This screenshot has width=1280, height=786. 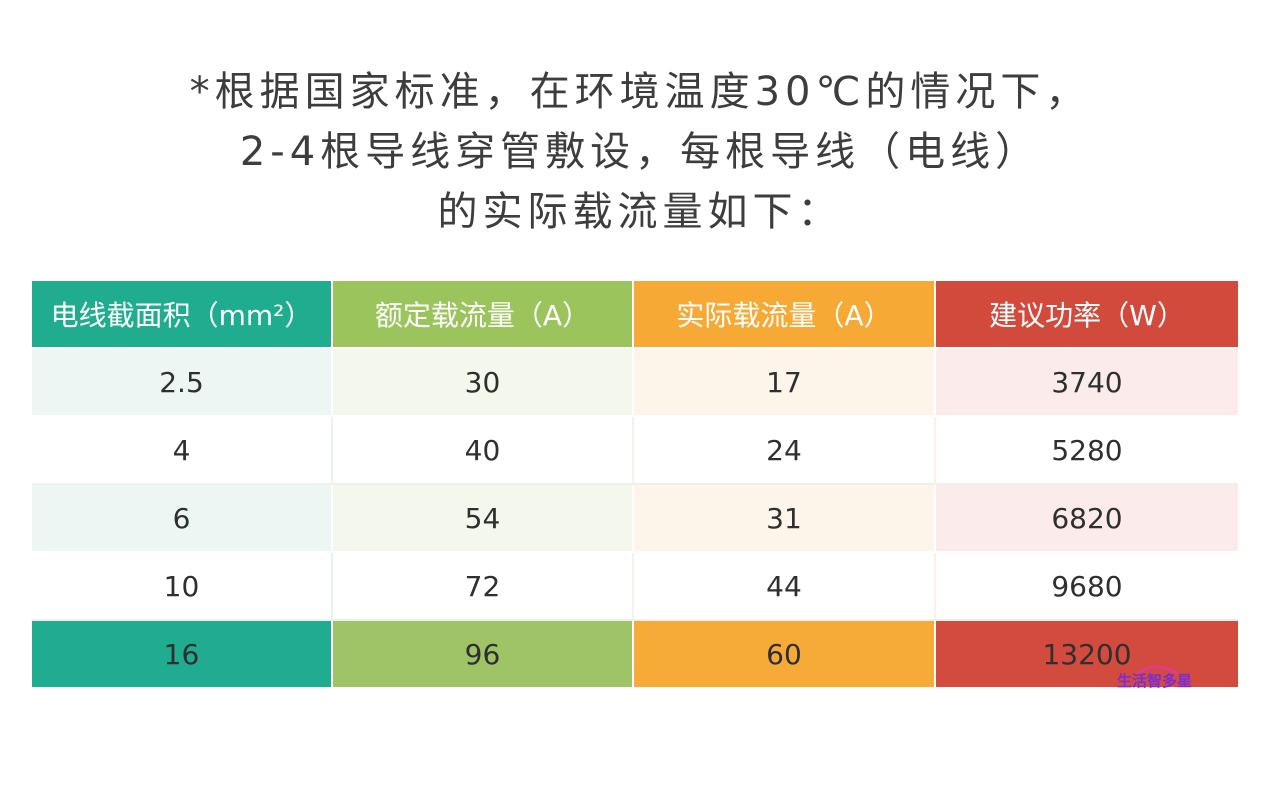 What do you see at coordinates (1087, 451) in the screenshot?
I see `cell-suggested-power: 5280` at bounding box center [1087, 451].